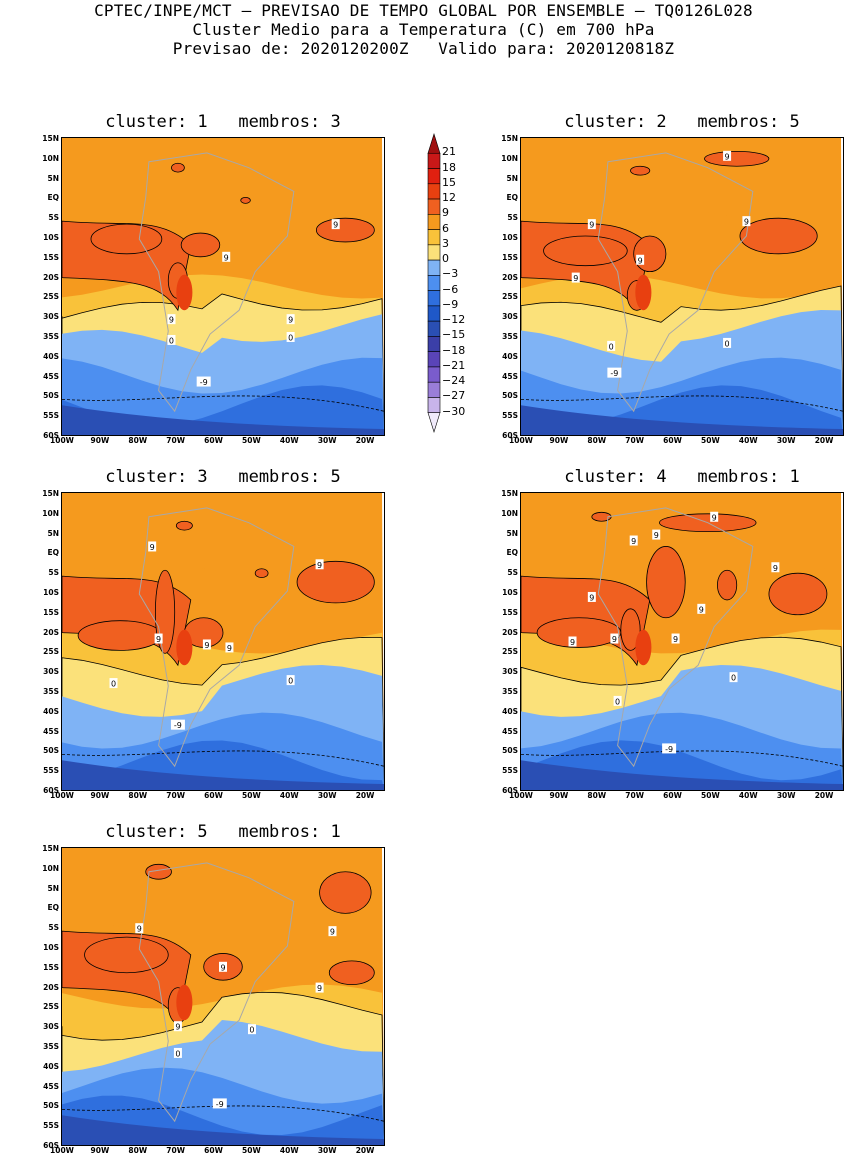 Image resolution: width=847 pixels, height=1157 pixels. Describe the element at coordinates (223, 122) in the screenshot. I see `panel-title-1: cluster: 1 membros: 3` at that location.